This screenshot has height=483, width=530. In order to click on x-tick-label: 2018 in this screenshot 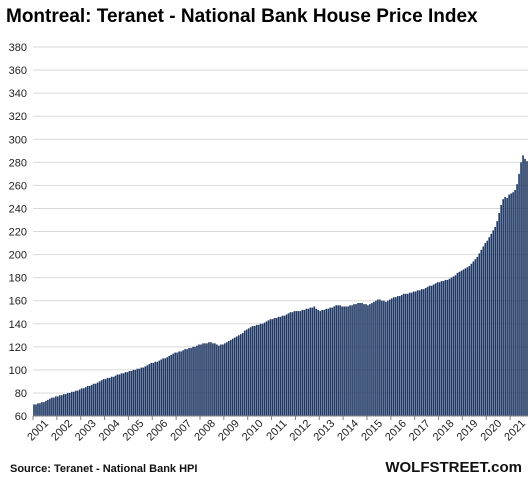, I will do `click(444, 431)`.